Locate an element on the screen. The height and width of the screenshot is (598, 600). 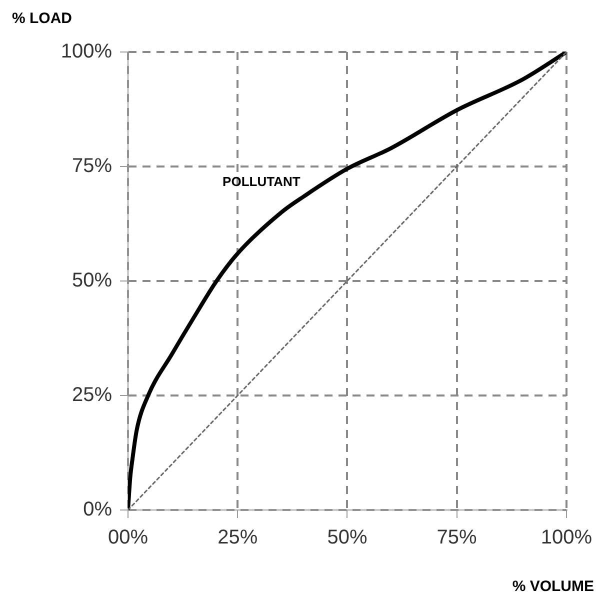
y-axis-title: % LOAD is located at coordinates (42, 18).